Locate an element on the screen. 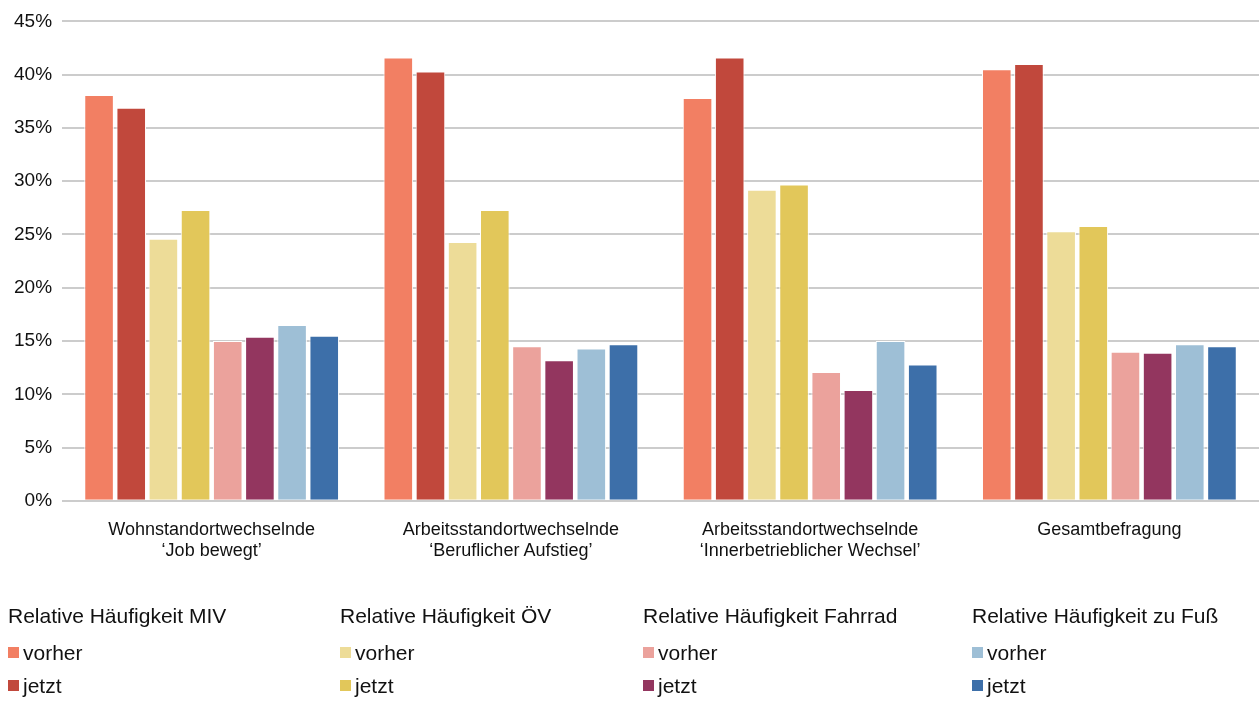 This screenshot has height=703, width=1259. y-tick-label: 20% is located at coordinates (33, 286).